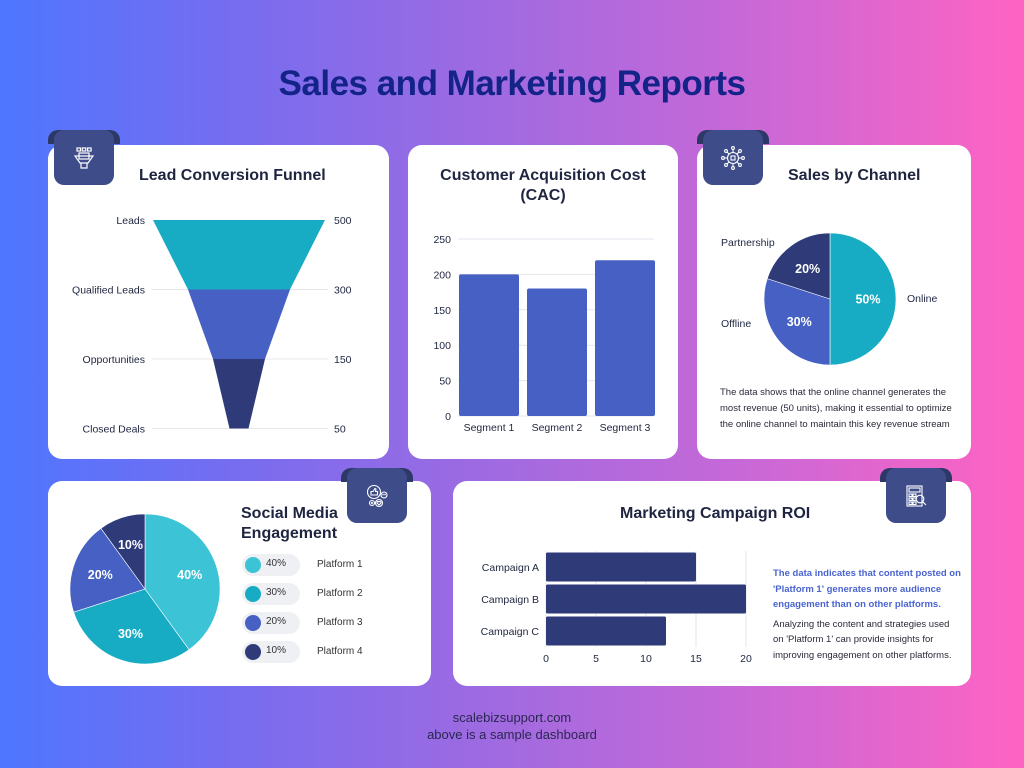 The height and width of the screenshot is (768, 1024). I want to click on funnel-people-icon, so click(84, 157).